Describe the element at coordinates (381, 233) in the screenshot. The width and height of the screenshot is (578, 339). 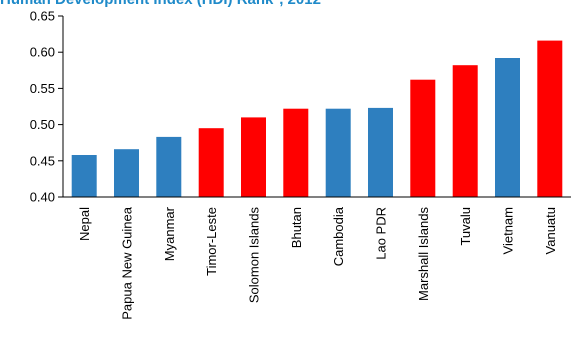
I see `x-category-label: Lao PDR` at that location.